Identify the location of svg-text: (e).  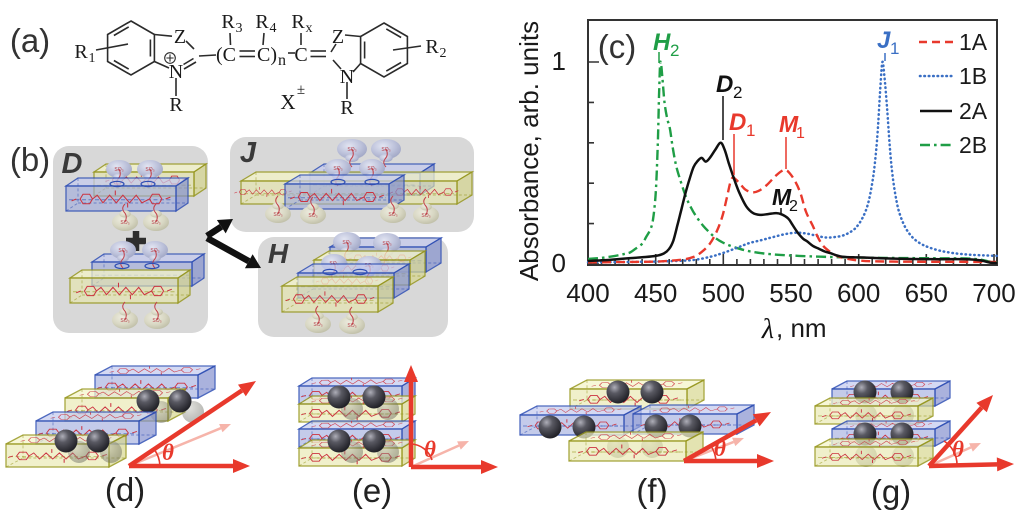
(372, 490).